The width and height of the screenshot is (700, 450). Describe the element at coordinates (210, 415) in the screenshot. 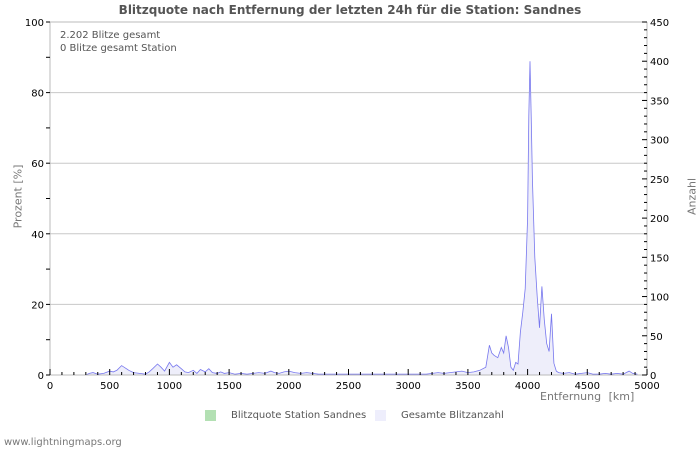

I see `legend-swatch-green` at that location.